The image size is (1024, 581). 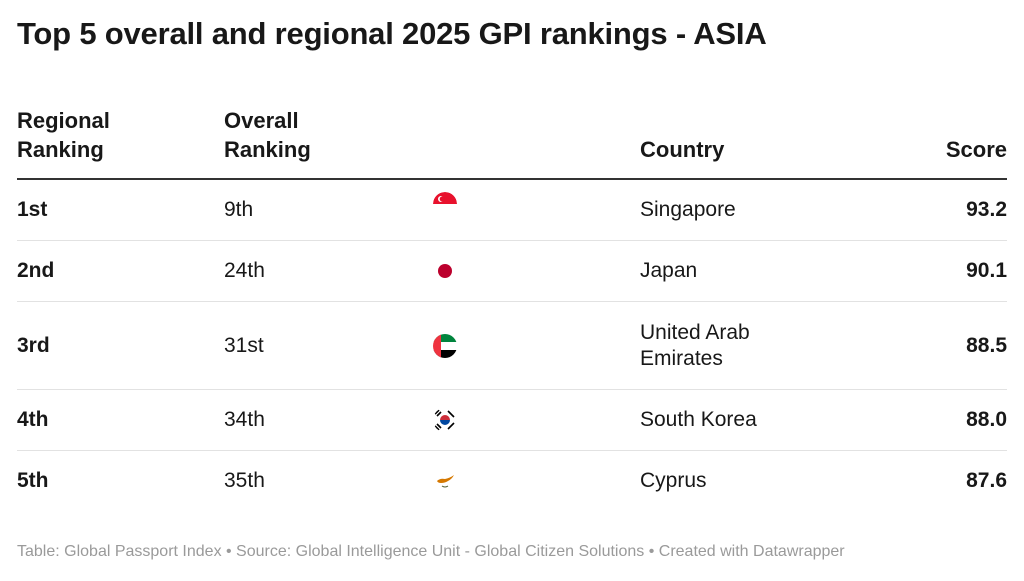 I want to click on score: 88.0, so click(x=986, y=419).